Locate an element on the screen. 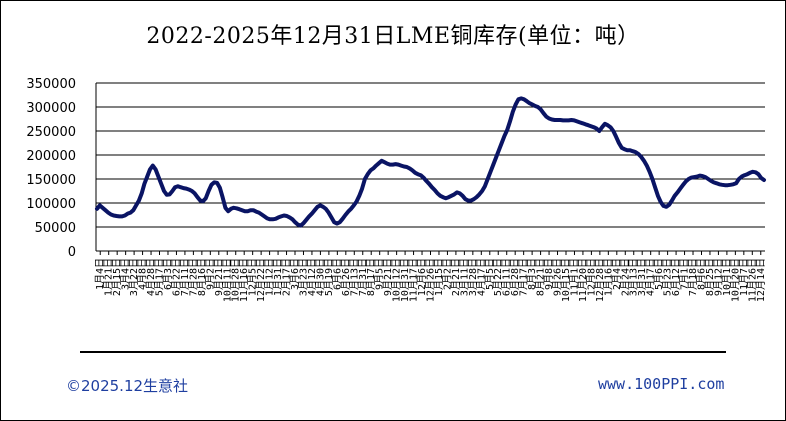  x-tick-label: 11月16日 is located at coordinates (244, 280).